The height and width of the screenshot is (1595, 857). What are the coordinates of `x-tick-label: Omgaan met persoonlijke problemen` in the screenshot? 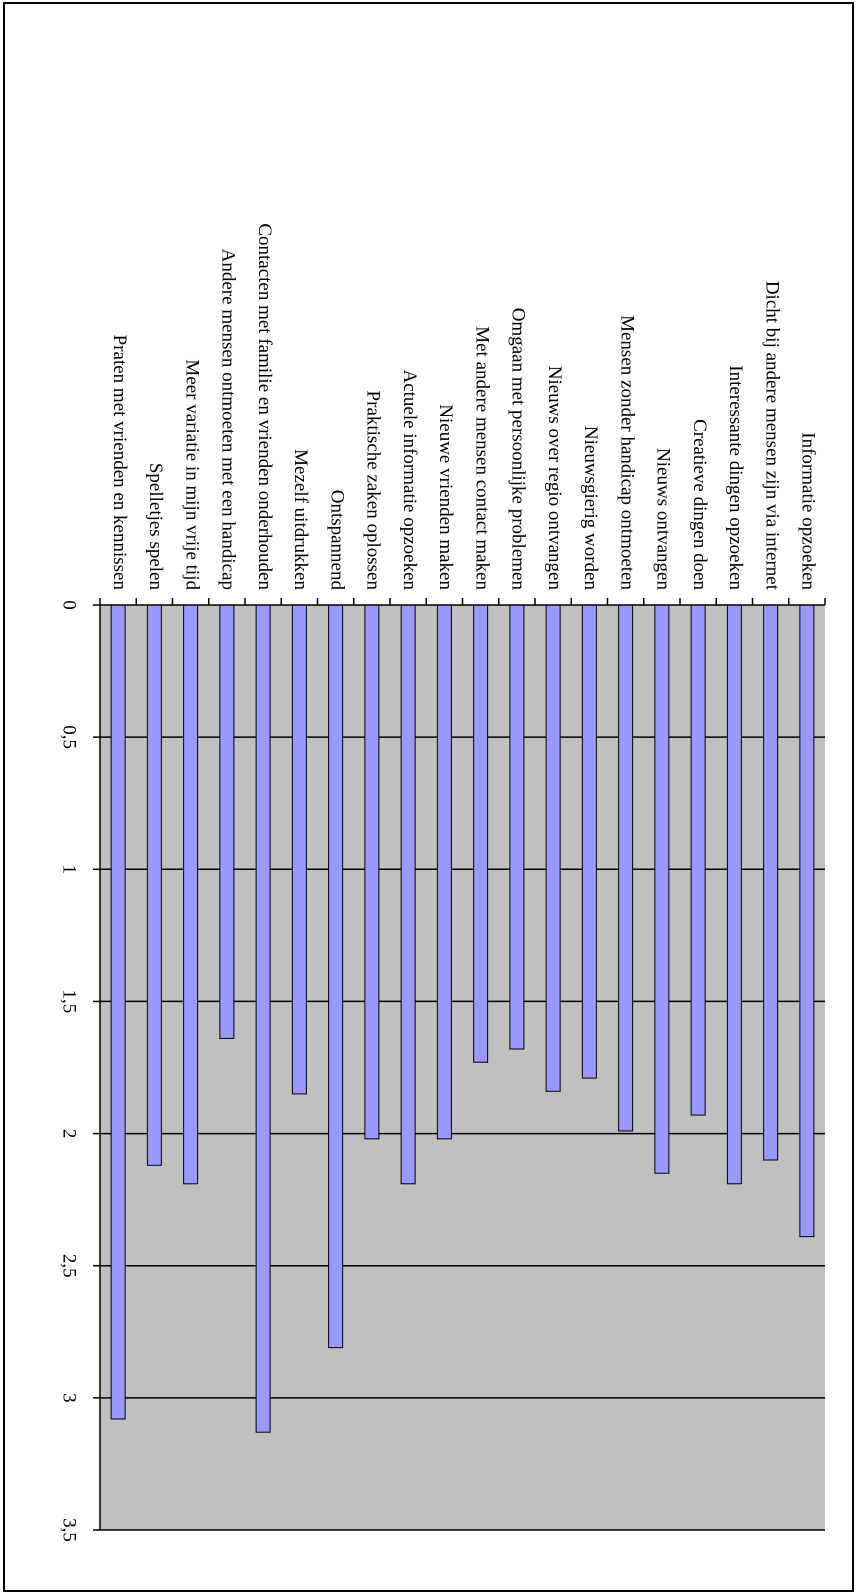 It's located at (518, 449).